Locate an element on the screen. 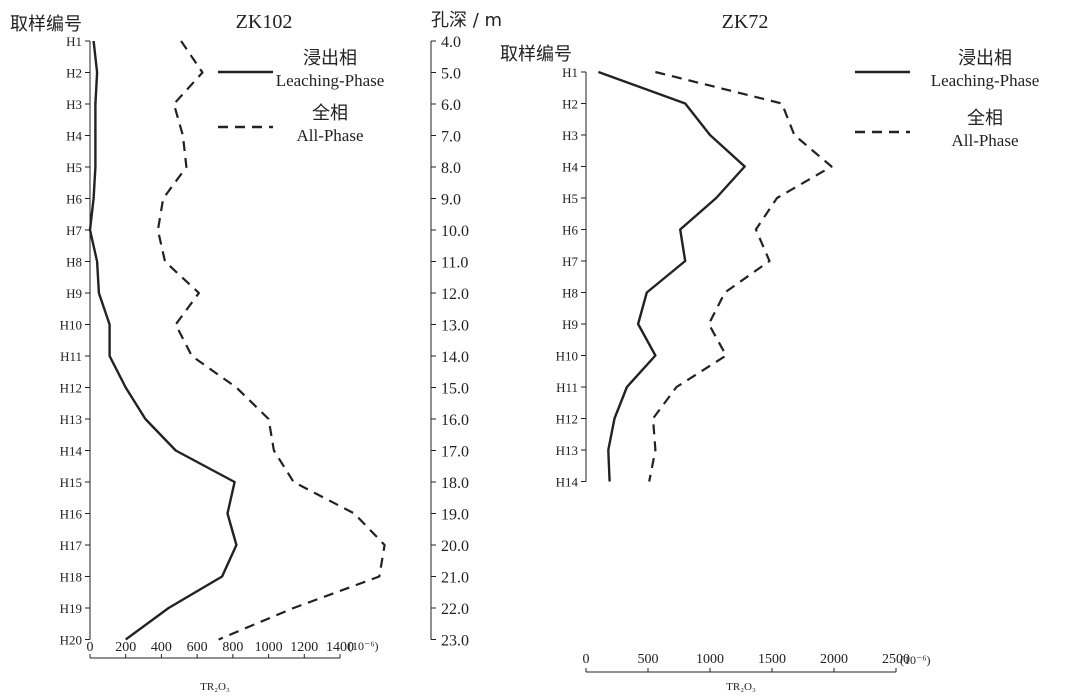  series-line-all-phase is located at coordinates (740, 276).